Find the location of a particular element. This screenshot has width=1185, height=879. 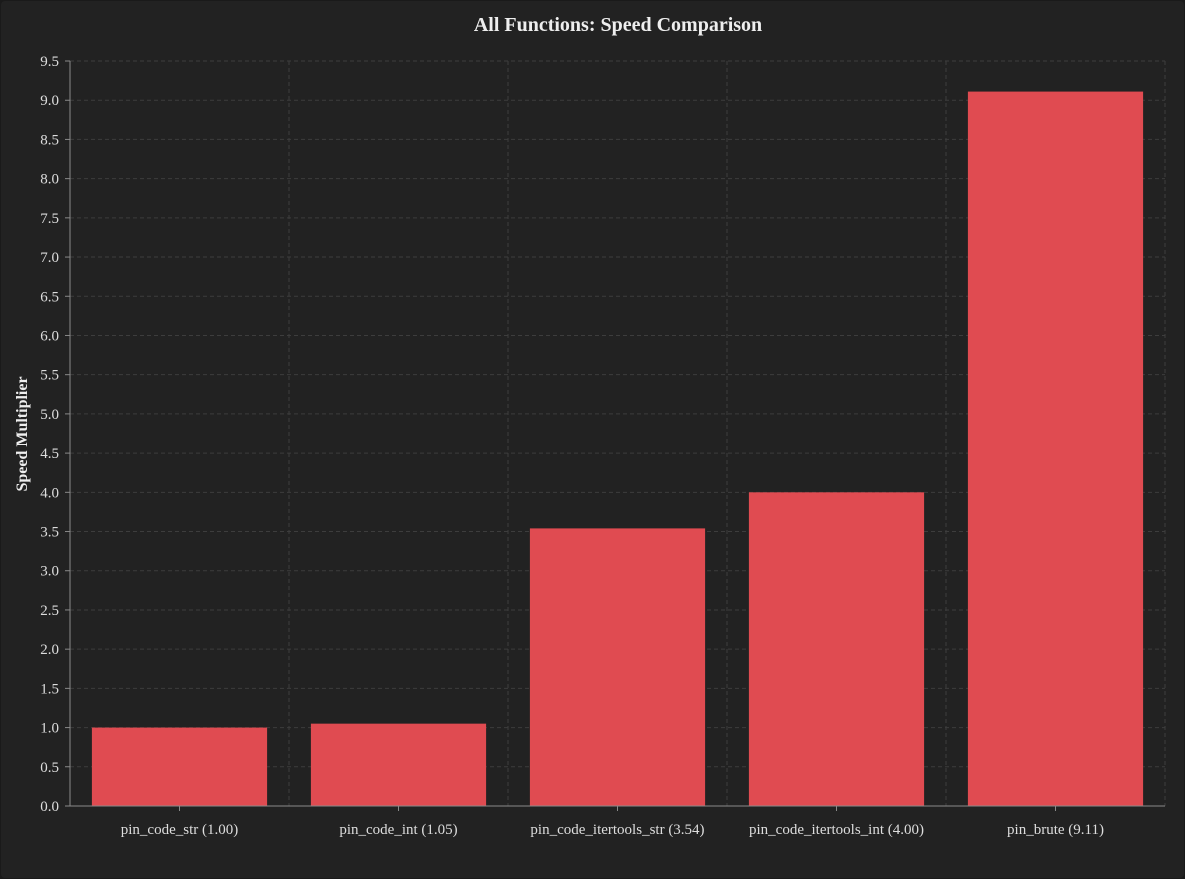

y-tick-label: 6.0 is located at coordinates (49, 336).